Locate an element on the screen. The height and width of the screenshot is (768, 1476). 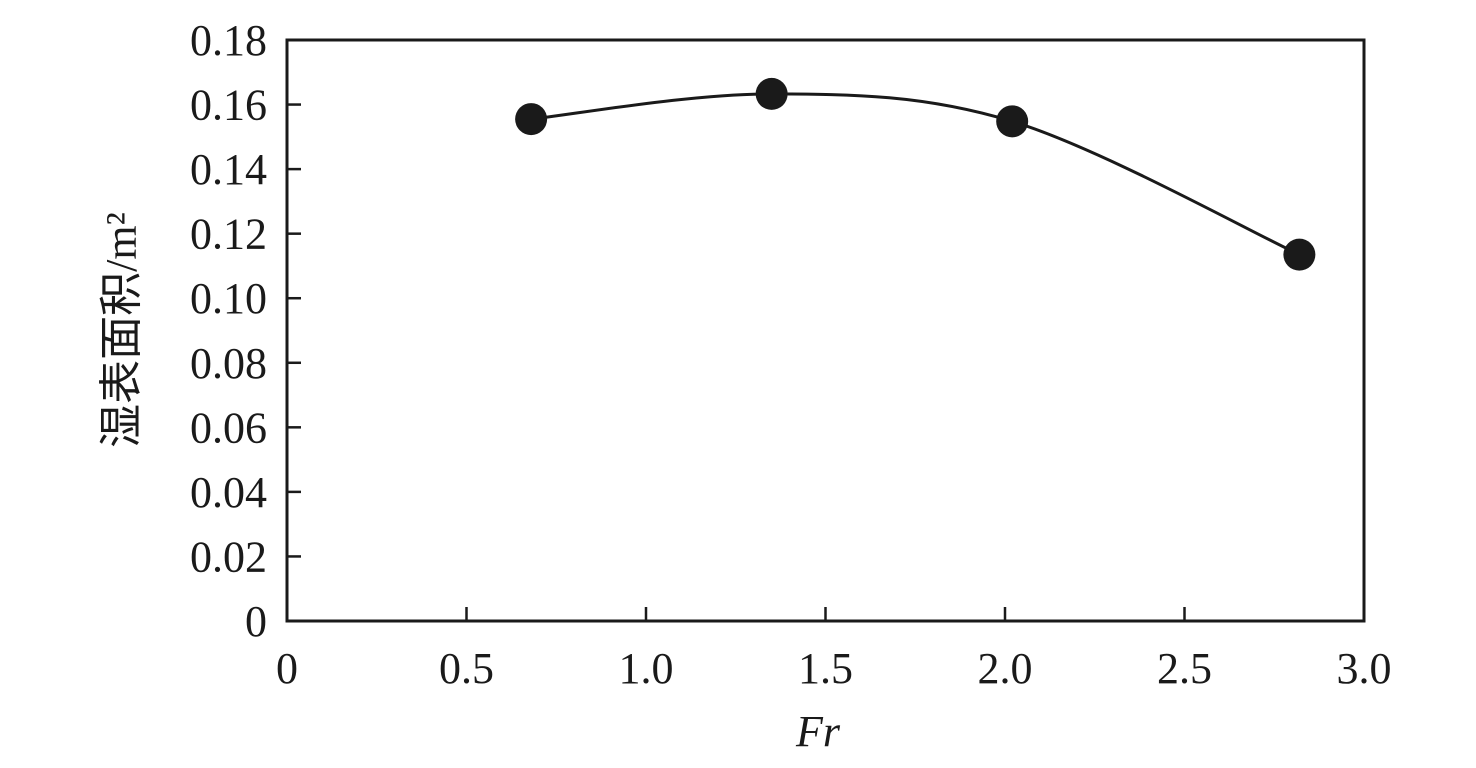
y-tick-label: 0.04 is located at coordinates (228, 492).